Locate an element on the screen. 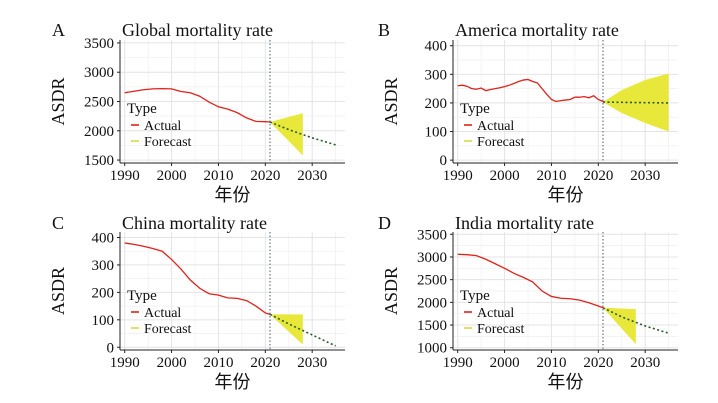 The width and height of the screenshot is (718, 403). panel-letter: D is located at coordinates (384, 223).